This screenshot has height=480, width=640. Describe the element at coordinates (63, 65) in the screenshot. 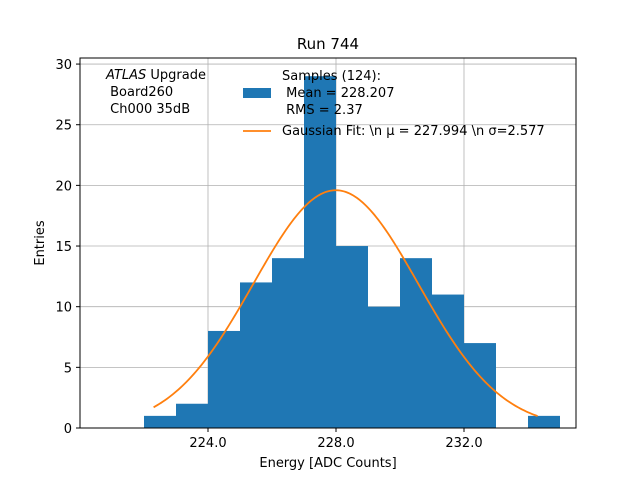

I see `y-tick-label-6: 30` at that location.